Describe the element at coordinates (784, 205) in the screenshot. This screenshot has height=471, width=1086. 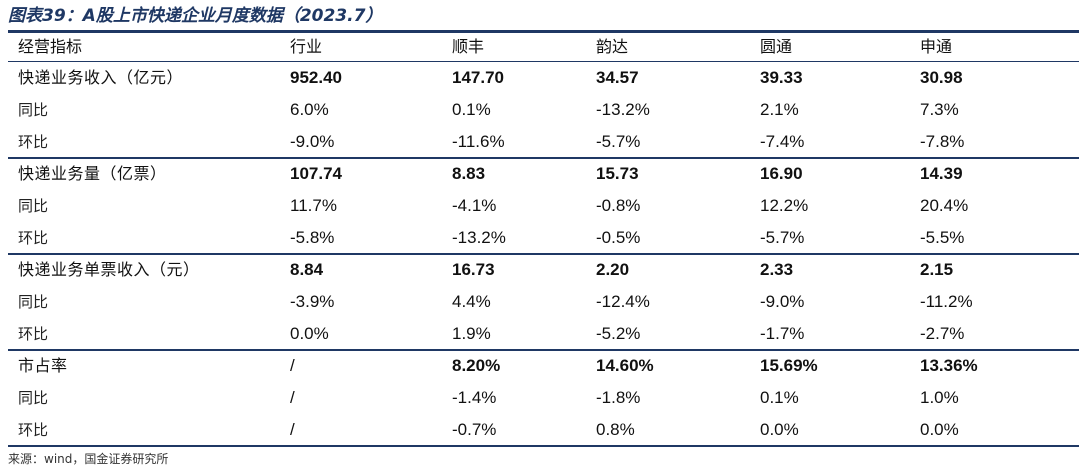
I see `cell-value: 12.2%` at that location.